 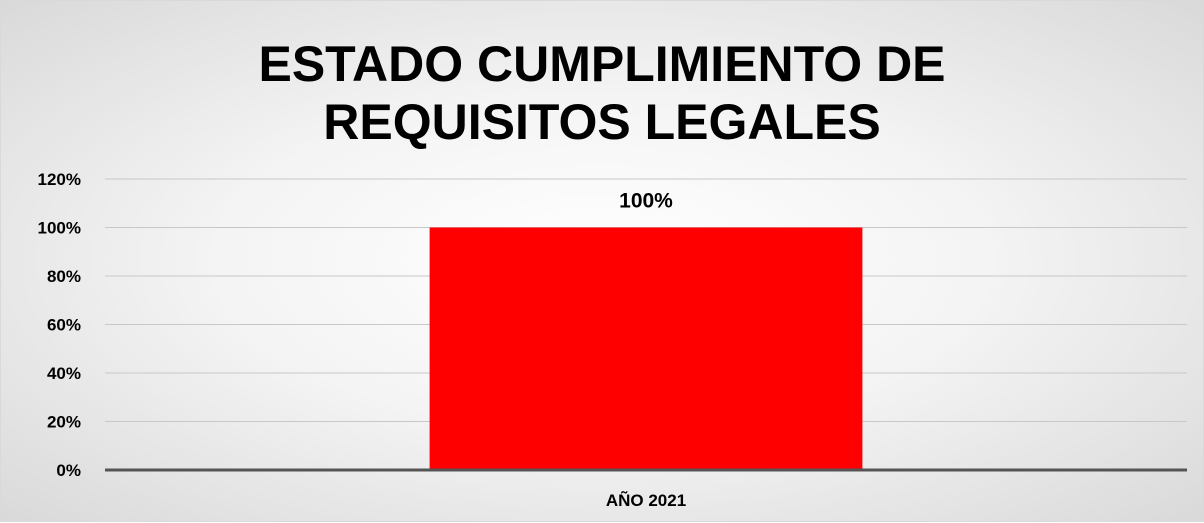 What do you see at coordinates (602, 64) in the screenshot?
I see `chart-title-line-1: ESTADO CUMPLIMIENTO DE` at bounding box center [602, 64].